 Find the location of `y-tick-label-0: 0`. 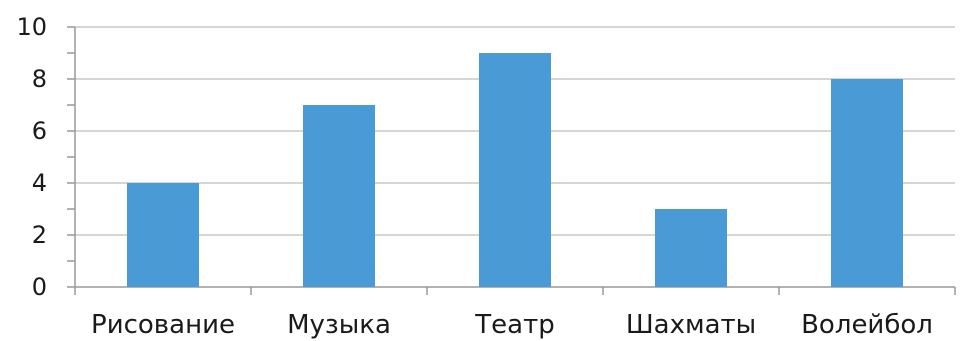

y-tick-label-0: 0 is located at coordinates (39, 287).